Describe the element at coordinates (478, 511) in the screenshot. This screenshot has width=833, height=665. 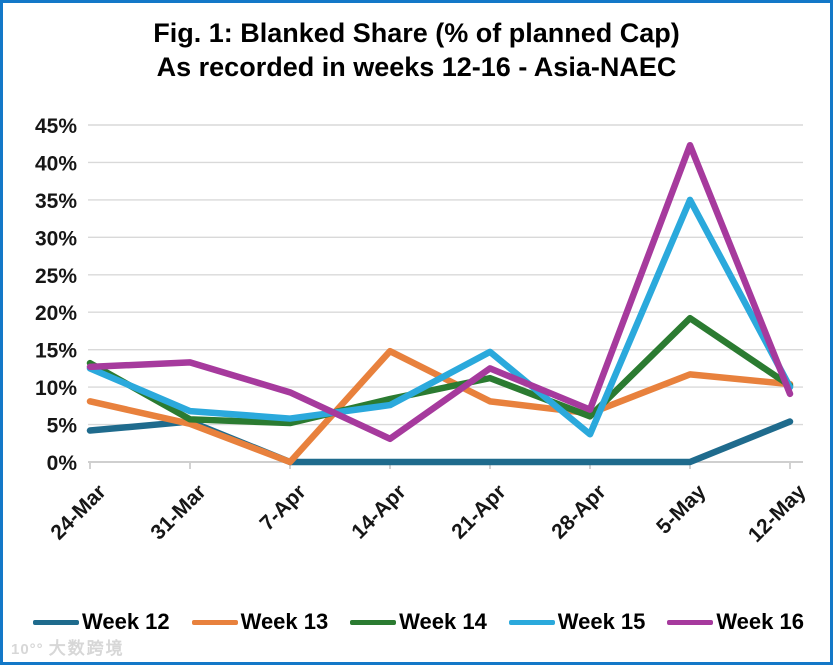
I see `x-axis-label: 21-Apr` at that location.